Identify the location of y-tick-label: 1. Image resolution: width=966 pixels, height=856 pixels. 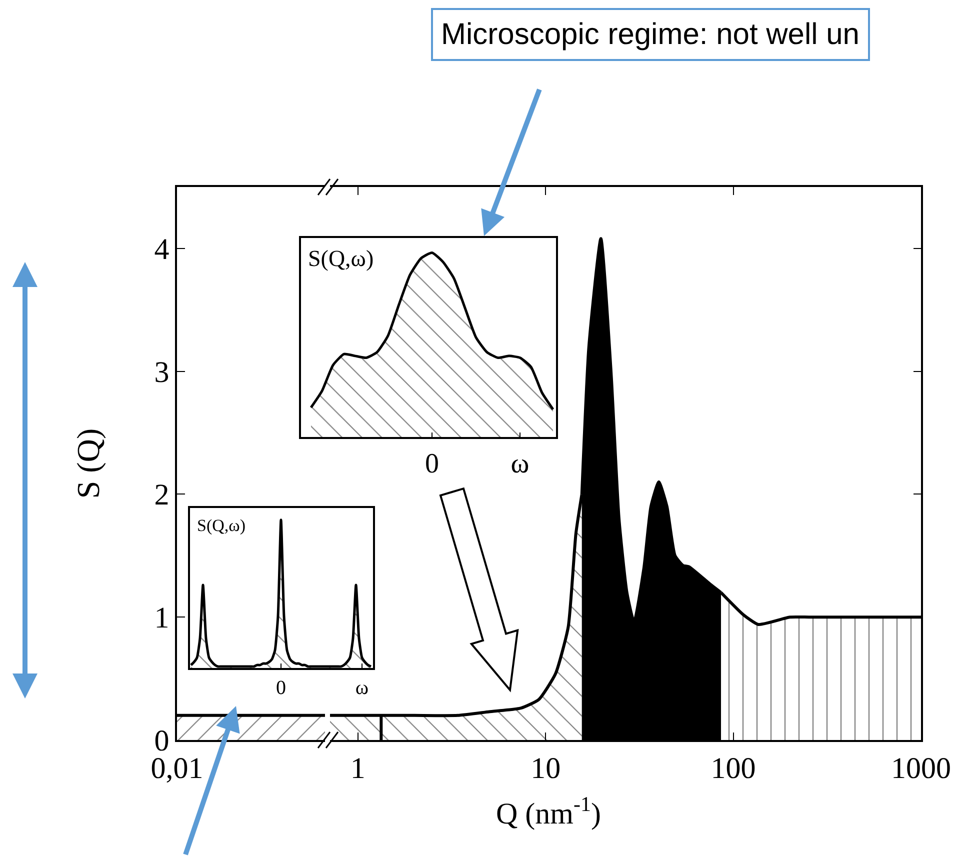
(162, 618).